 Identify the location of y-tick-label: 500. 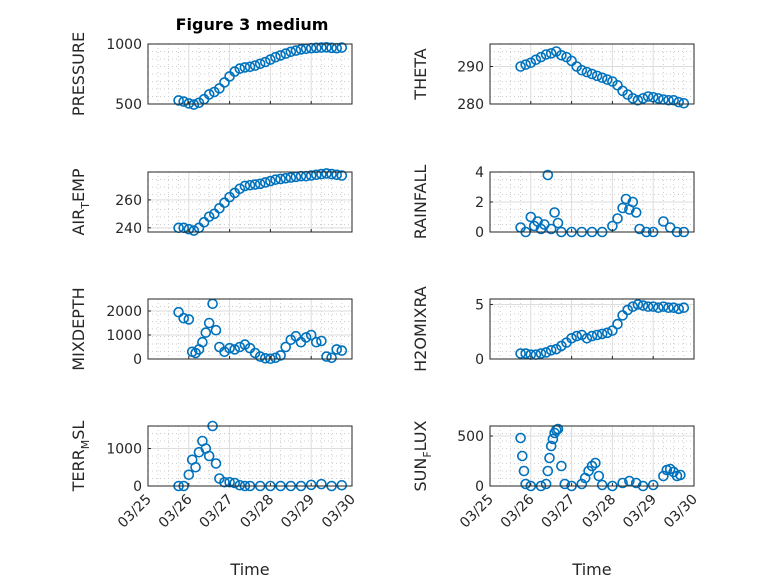
(470, 437).